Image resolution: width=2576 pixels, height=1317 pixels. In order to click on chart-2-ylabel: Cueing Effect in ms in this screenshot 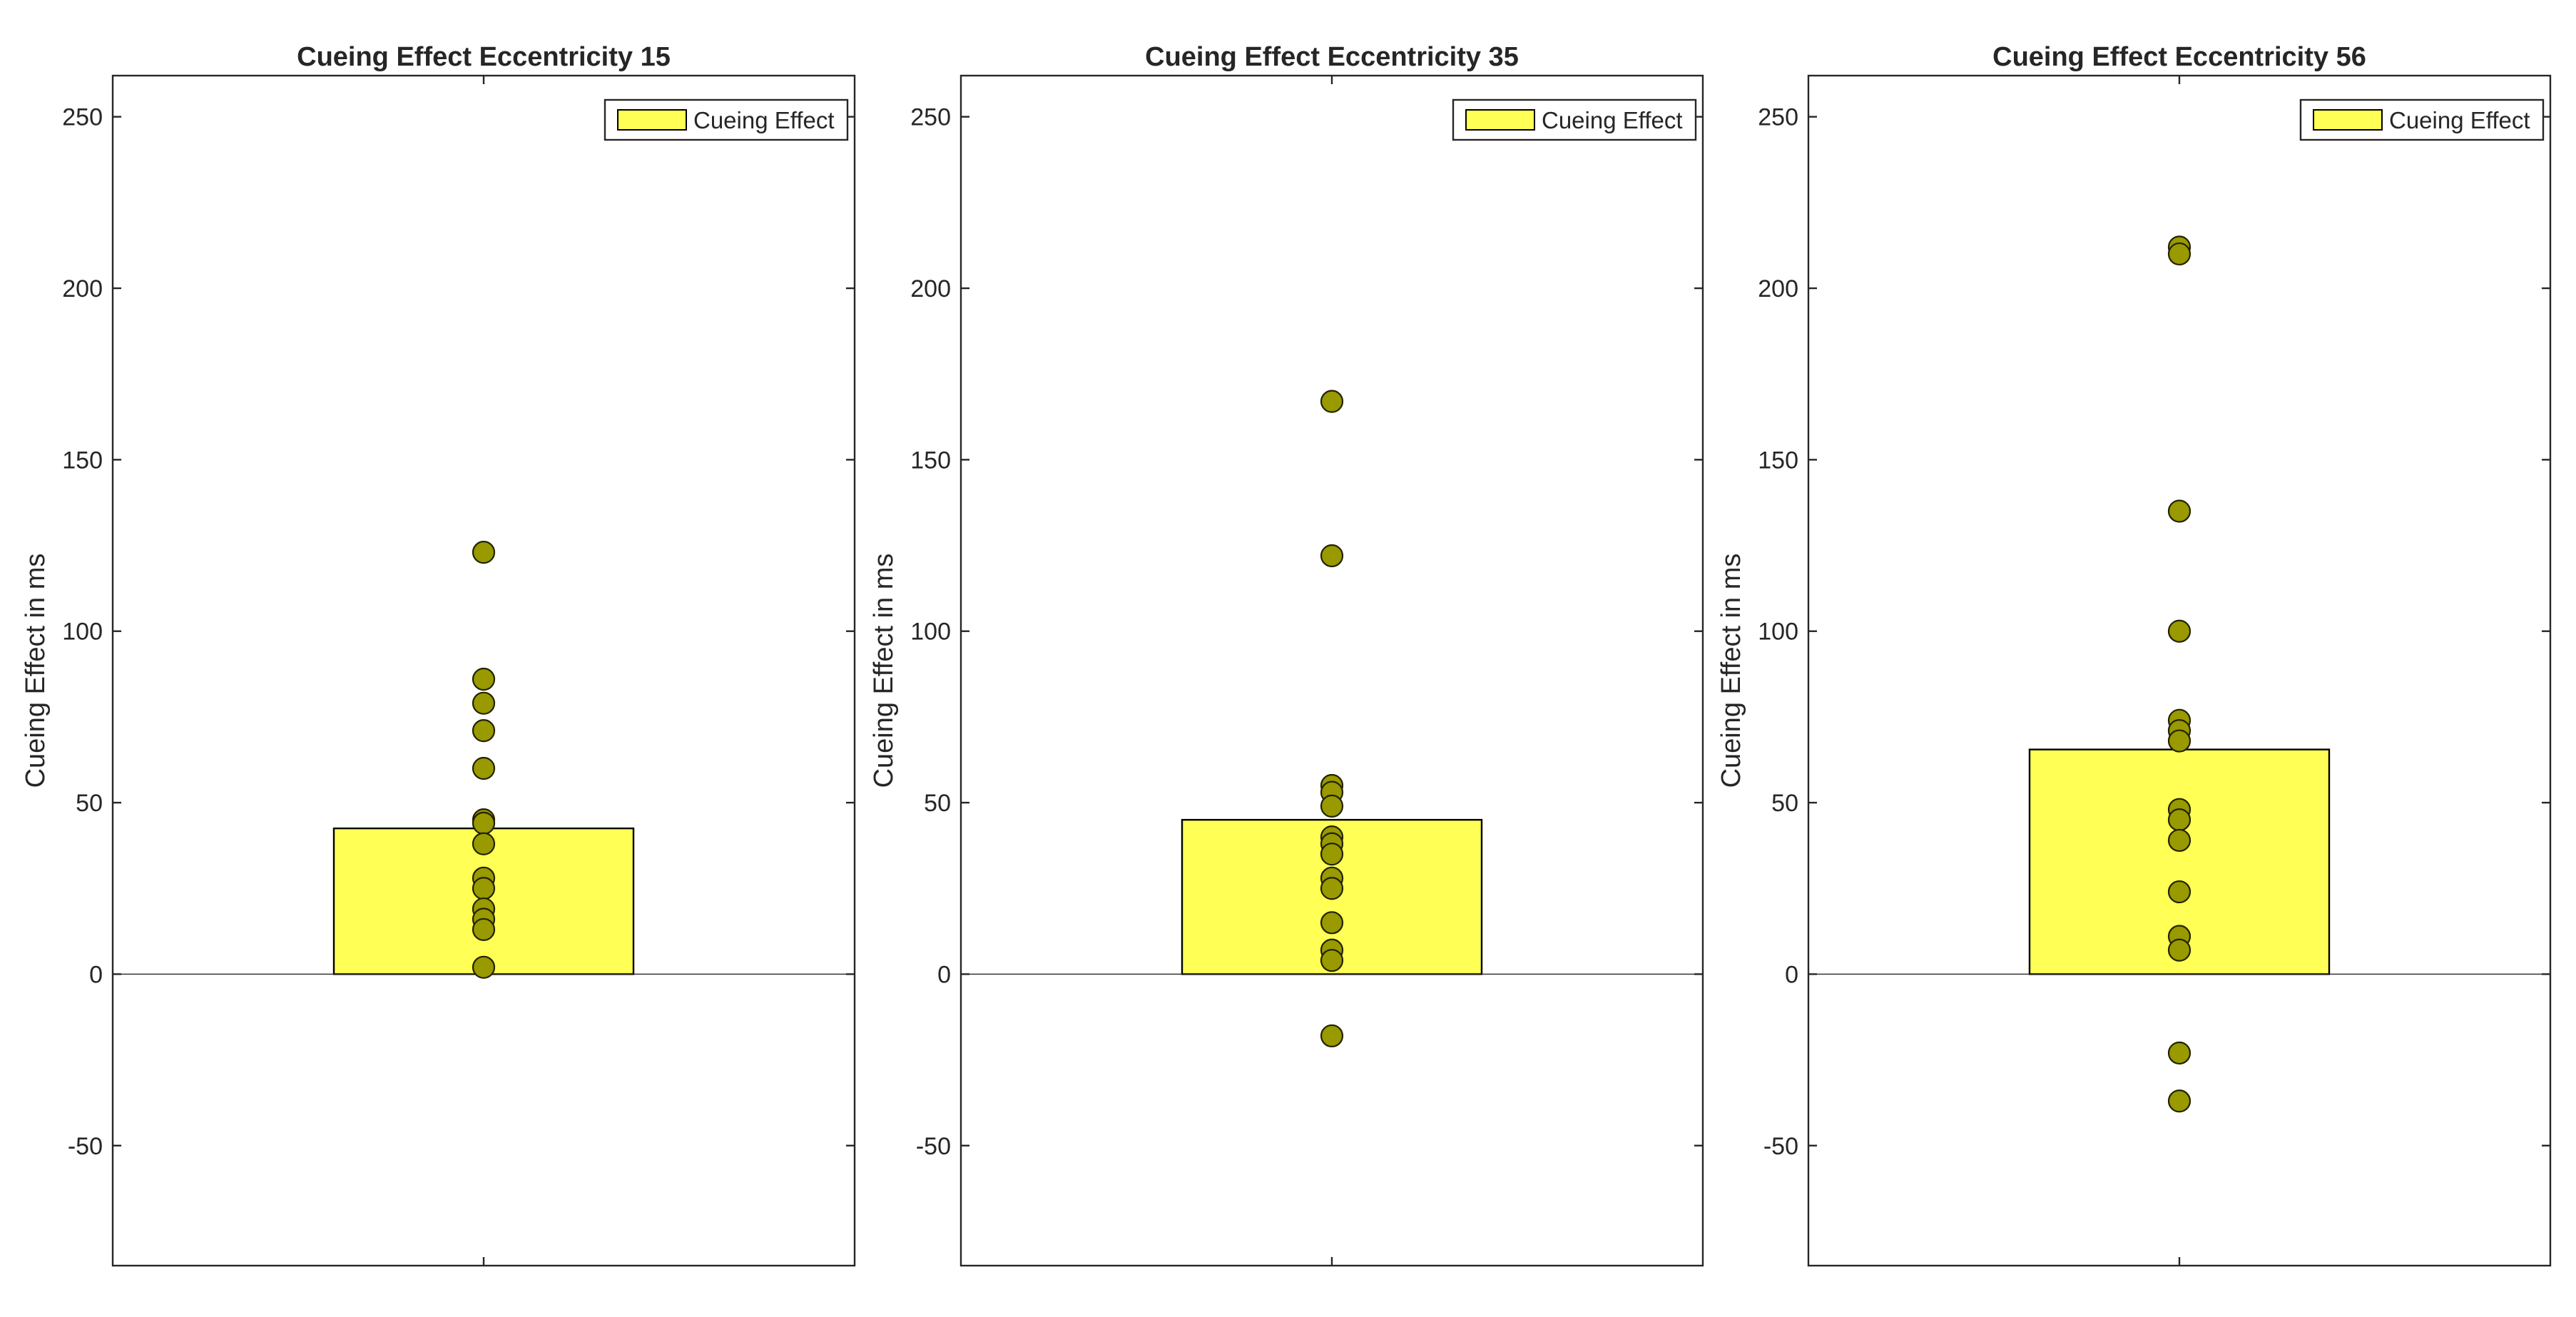, I will do `click(884, 671)`.